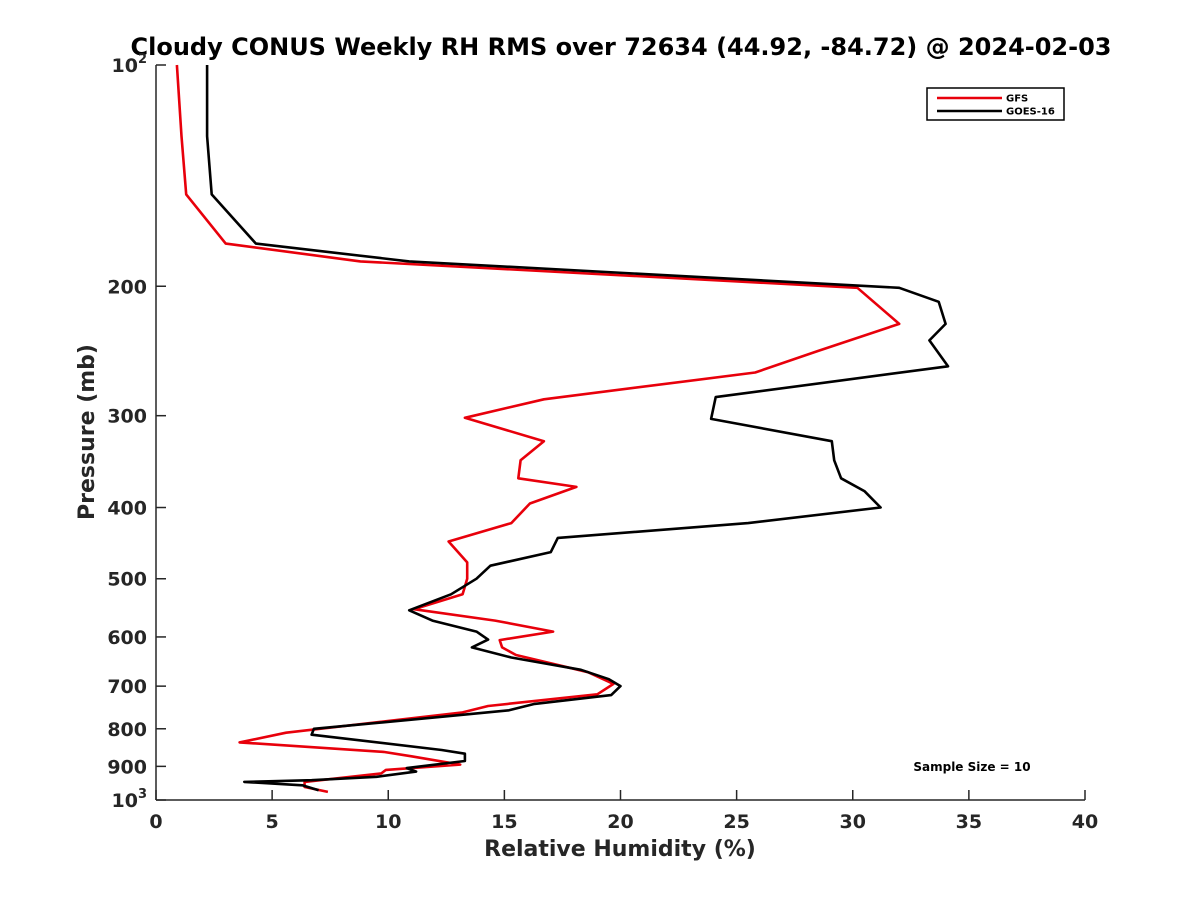  I want to click on sample-size-annotation: Sample Size = 10, so click(971, 767).